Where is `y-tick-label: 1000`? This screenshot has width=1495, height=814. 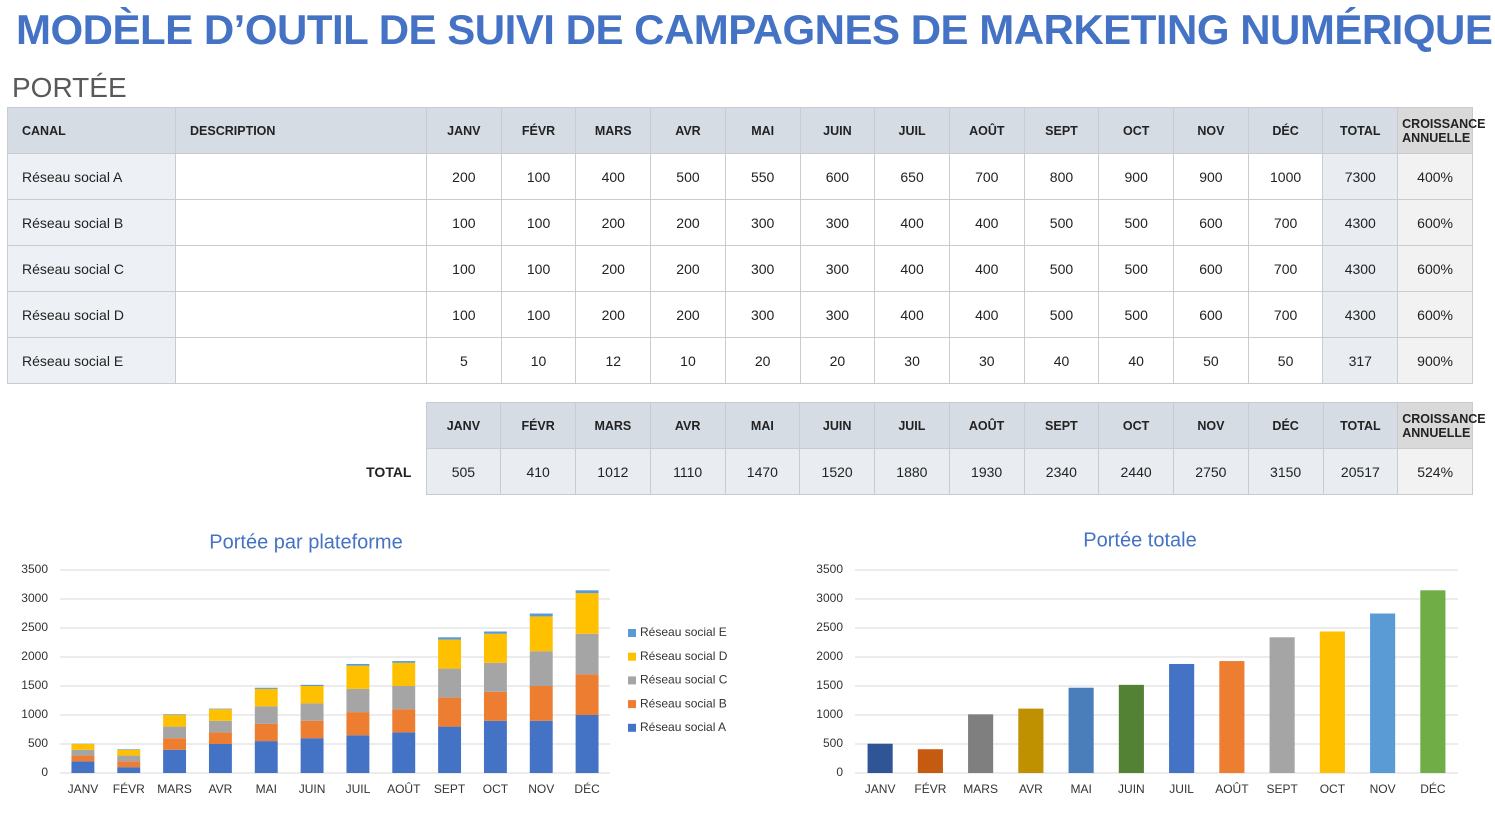 y-tick-label: 1000 is located at coordinates (34, 714).